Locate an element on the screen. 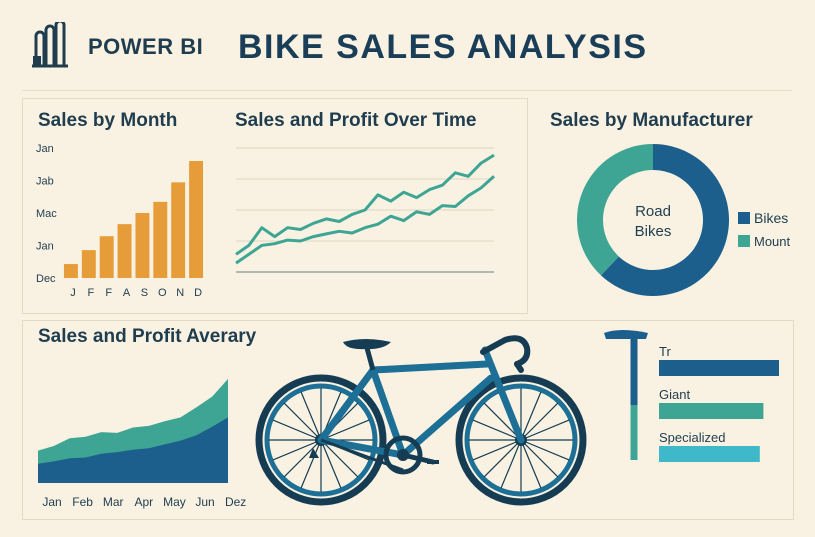 The image size is (815, 537). sales-by-manufacturer-chart: Road Bikes Bikes Mount is located at coordinates (684, 220).